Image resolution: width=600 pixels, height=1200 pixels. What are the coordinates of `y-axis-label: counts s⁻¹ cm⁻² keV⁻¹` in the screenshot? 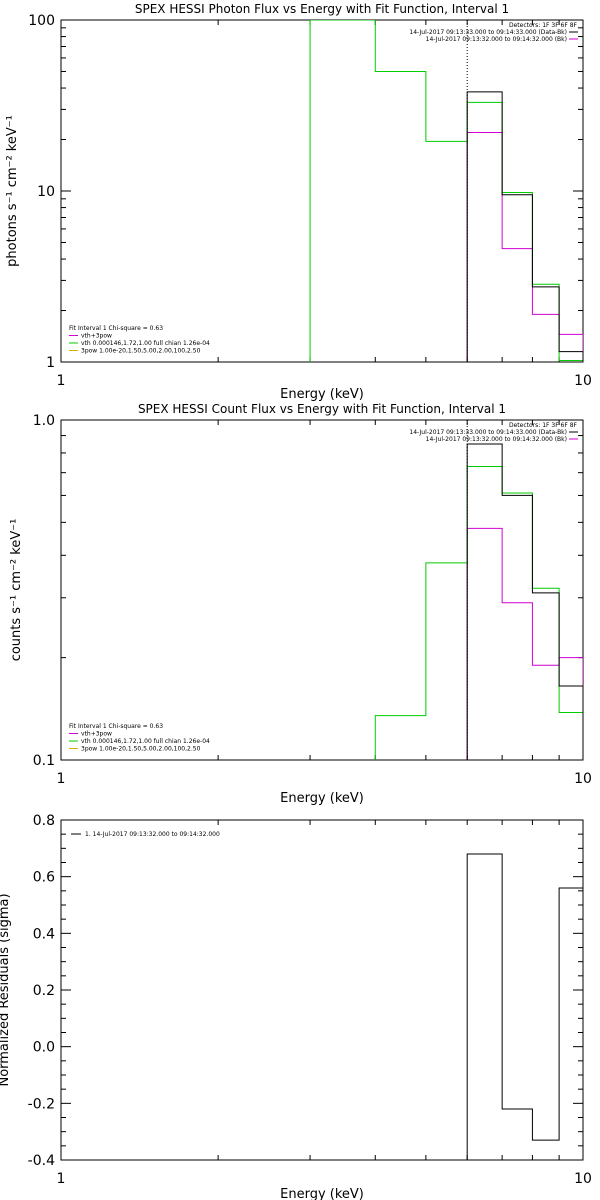 It's located at (16, 590).